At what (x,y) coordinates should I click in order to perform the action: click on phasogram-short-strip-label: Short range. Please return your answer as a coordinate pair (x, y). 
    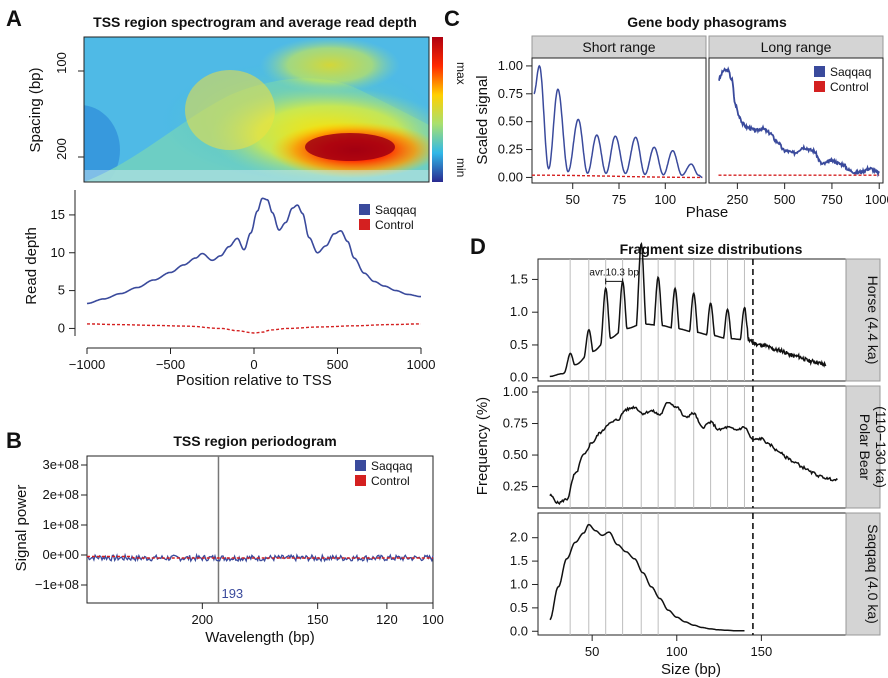
    Looking at the image, I should click on (618, 47).